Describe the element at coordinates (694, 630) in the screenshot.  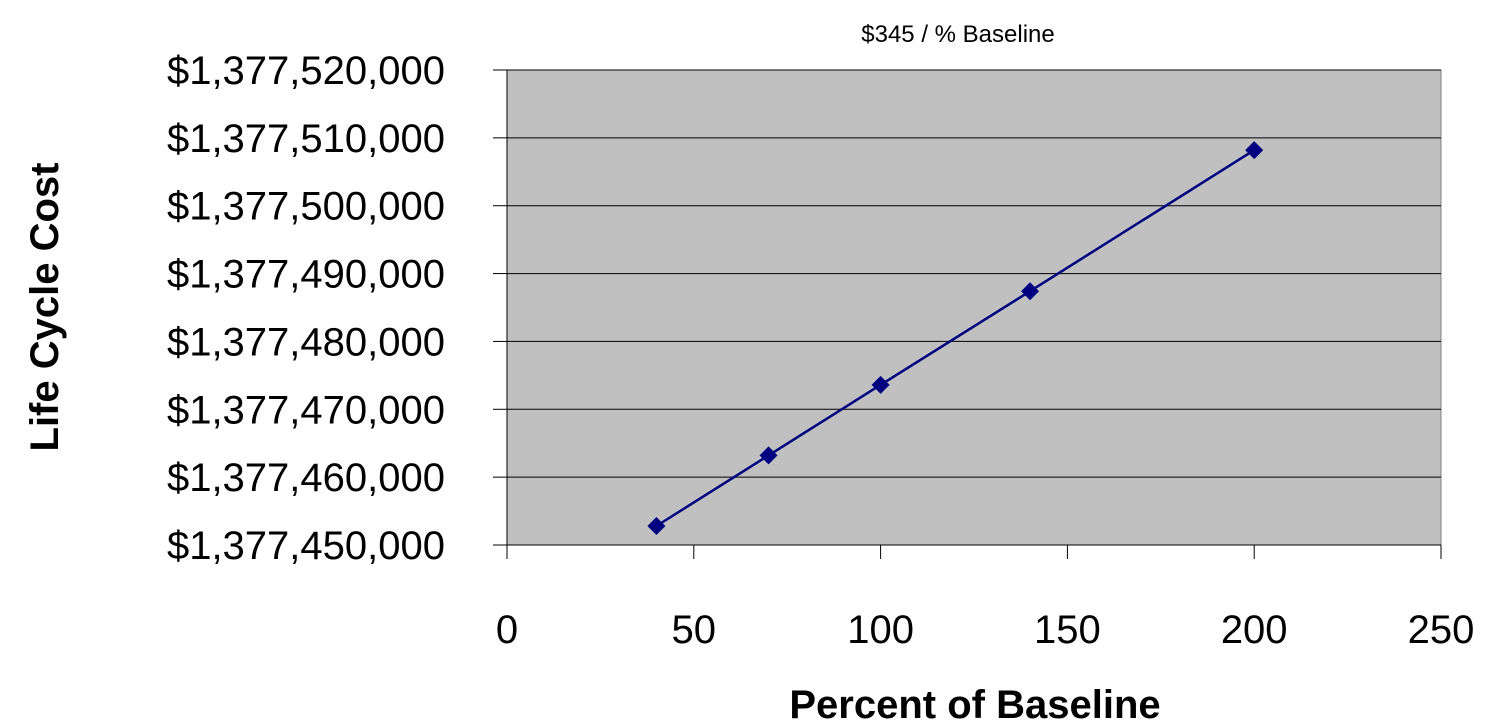
I see `x-tick-label: 50` at that location.